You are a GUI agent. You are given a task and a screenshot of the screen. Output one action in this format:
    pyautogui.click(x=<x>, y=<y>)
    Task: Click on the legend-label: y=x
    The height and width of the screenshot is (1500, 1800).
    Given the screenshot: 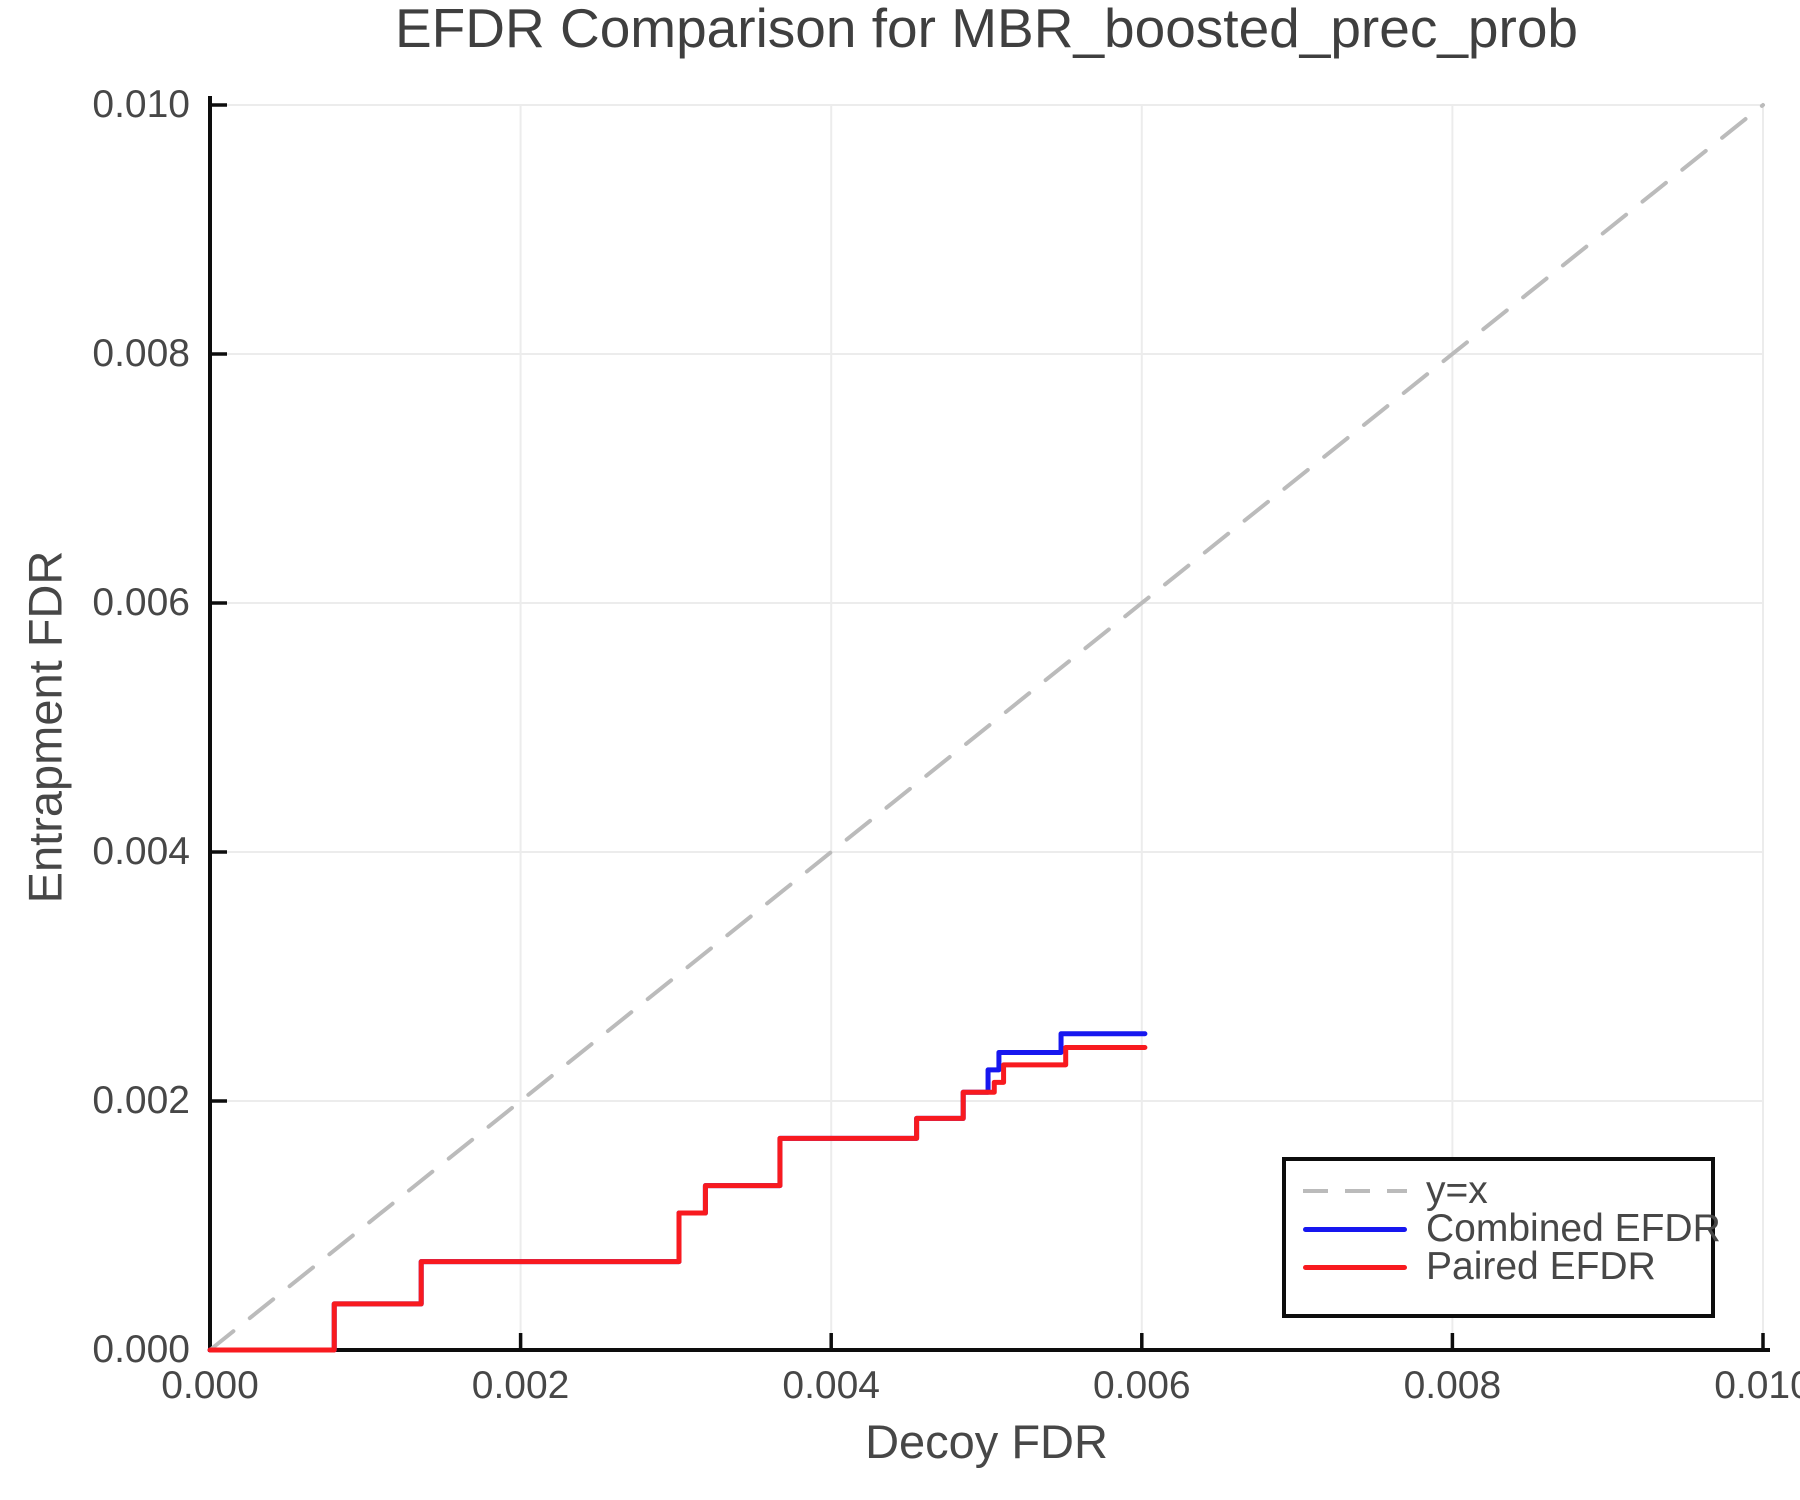 What is the action you would take?
    pyautogui.click(x=1457, y=1190)
    